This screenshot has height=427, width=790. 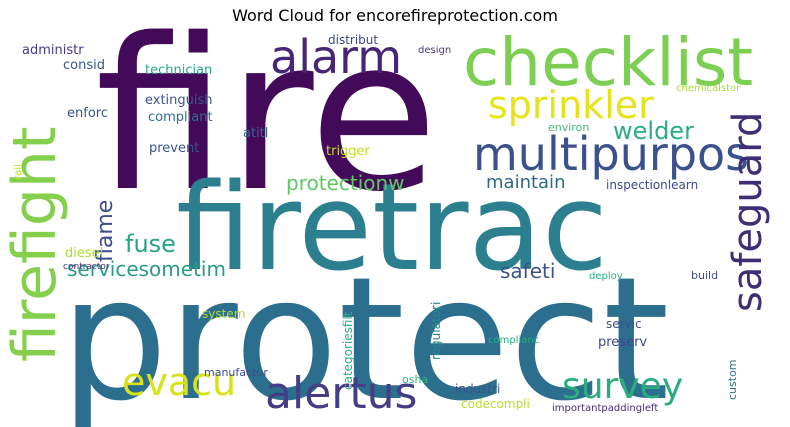 I want to click on word-diesel: diesel, so click(x=84, y=253).